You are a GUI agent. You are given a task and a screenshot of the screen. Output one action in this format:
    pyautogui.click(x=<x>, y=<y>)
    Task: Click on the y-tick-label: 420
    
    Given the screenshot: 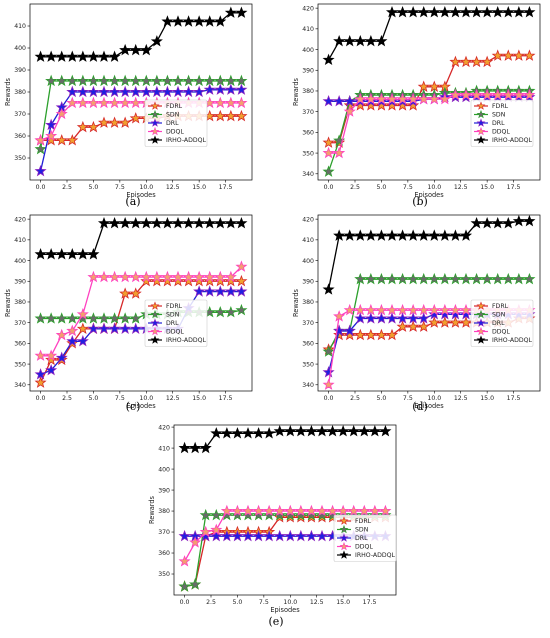 What is the action you would take?
    pyautogui.click(x=308, y=219)
    